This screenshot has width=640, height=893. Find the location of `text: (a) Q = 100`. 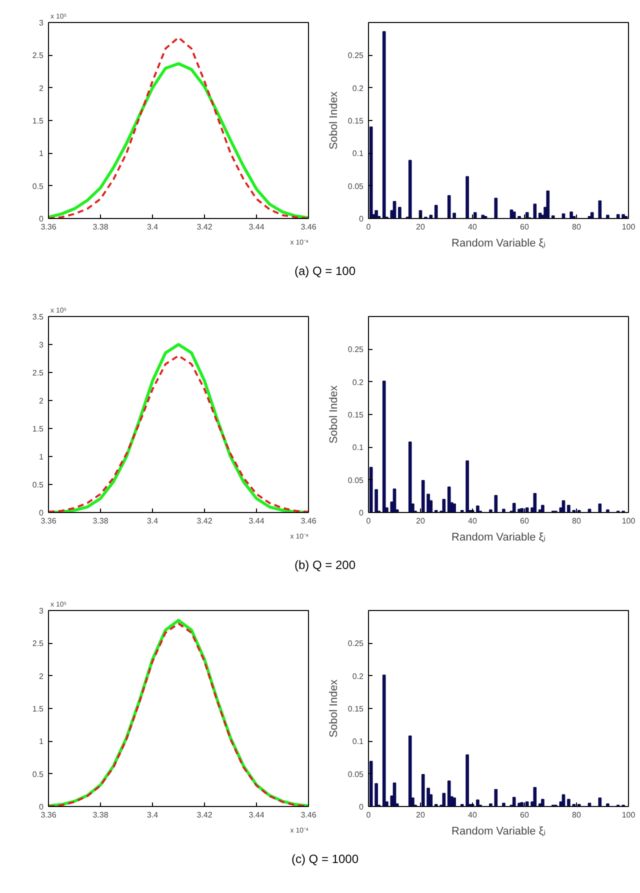

text: (a) Q = 100 is located at coordinates (325, 271).